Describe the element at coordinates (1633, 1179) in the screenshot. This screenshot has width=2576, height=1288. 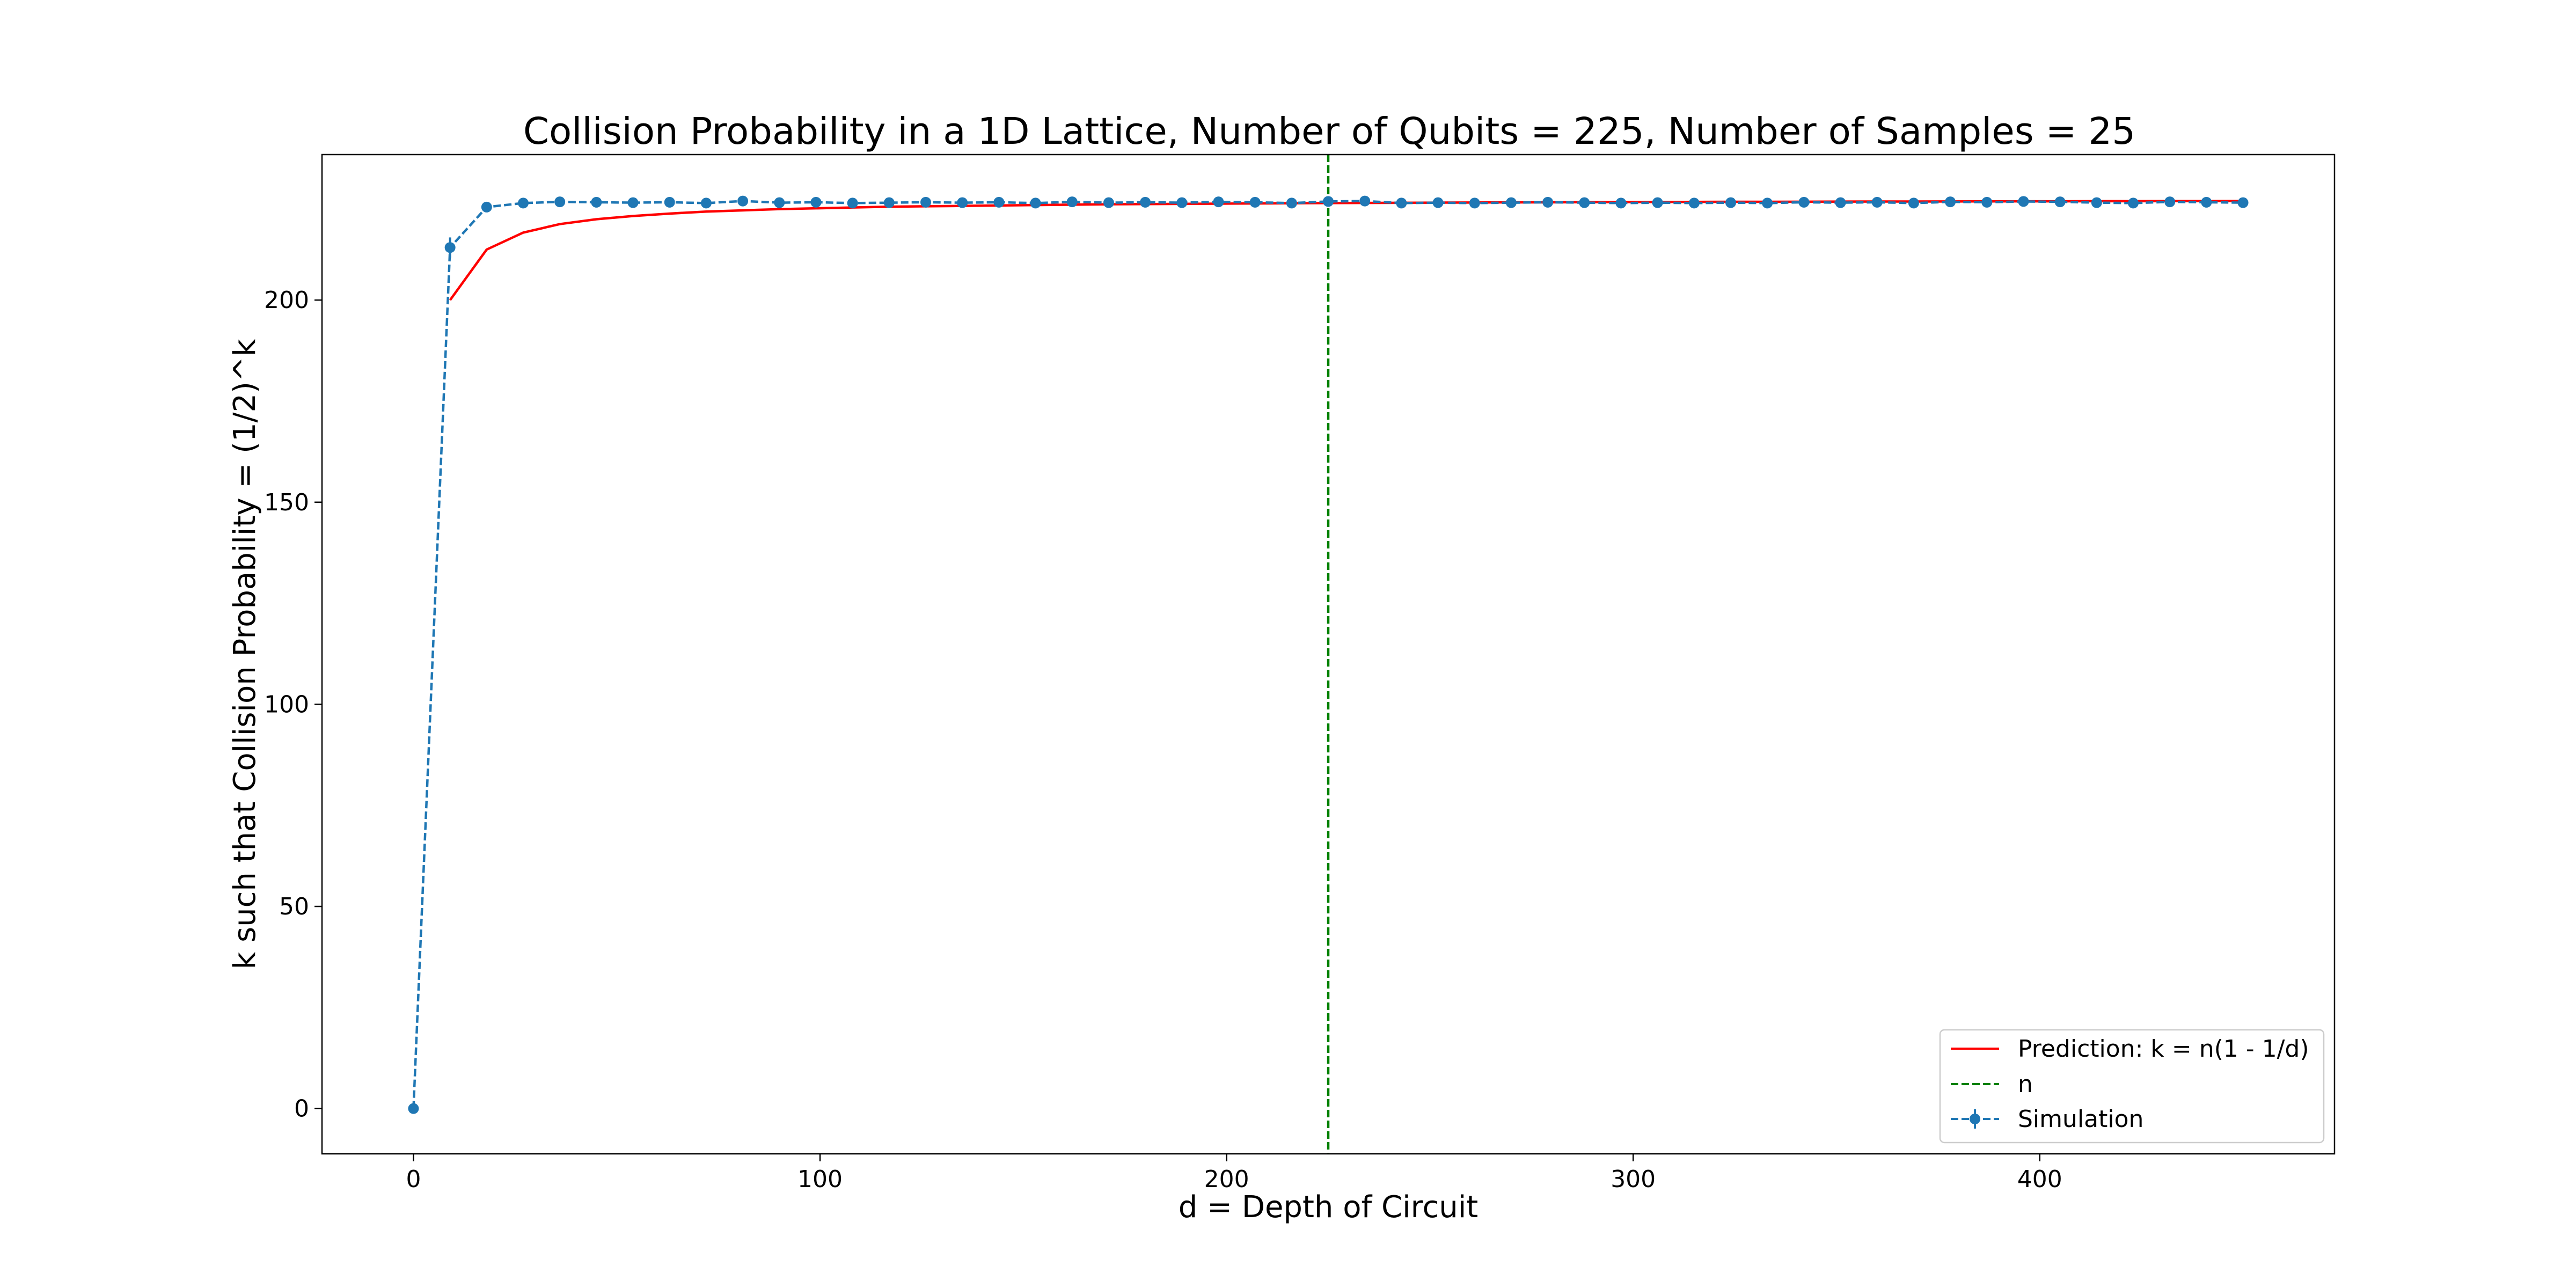
I see `x-tick-label: 300` at that location.